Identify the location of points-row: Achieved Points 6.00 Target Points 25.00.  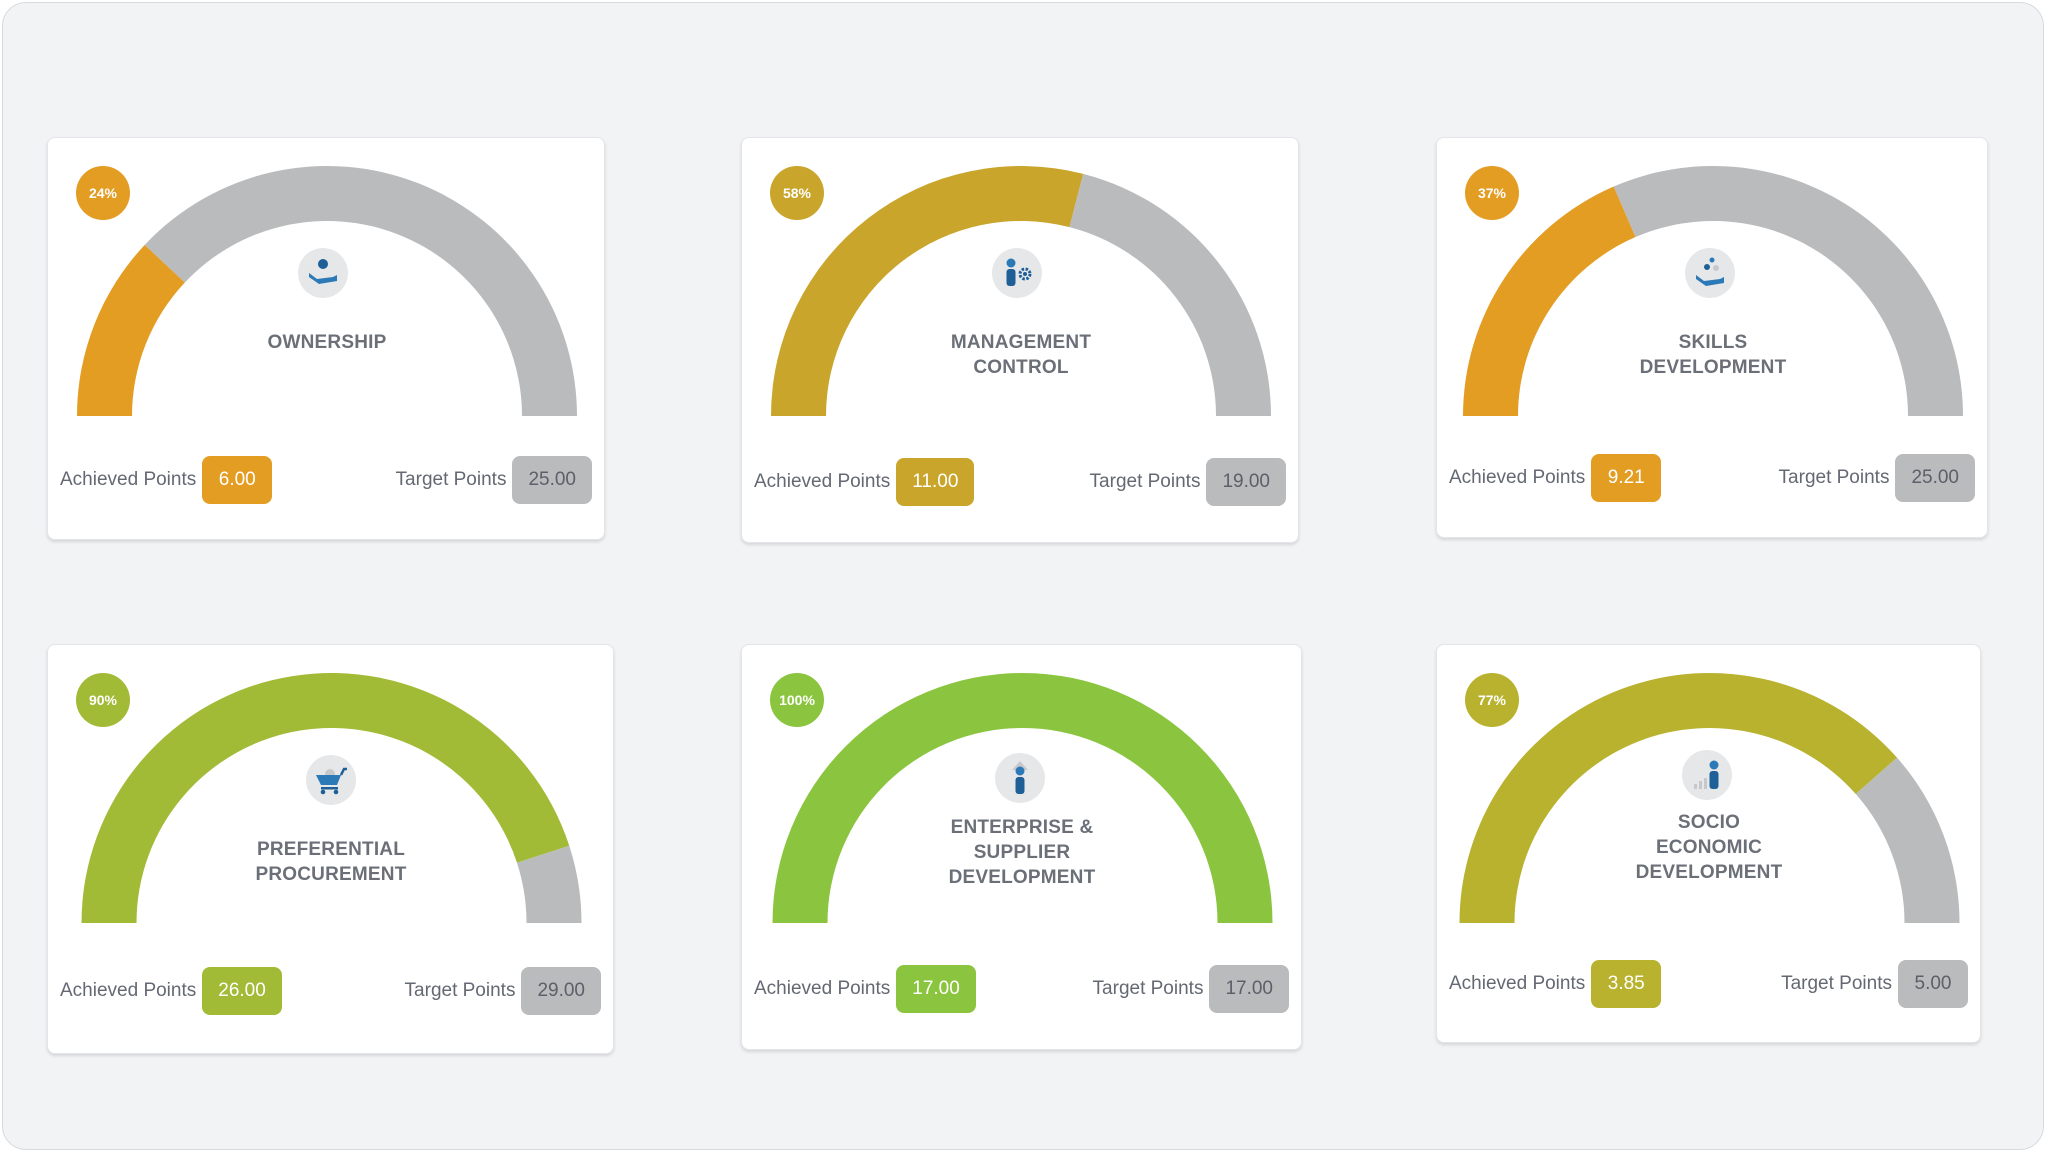
(326, 480).